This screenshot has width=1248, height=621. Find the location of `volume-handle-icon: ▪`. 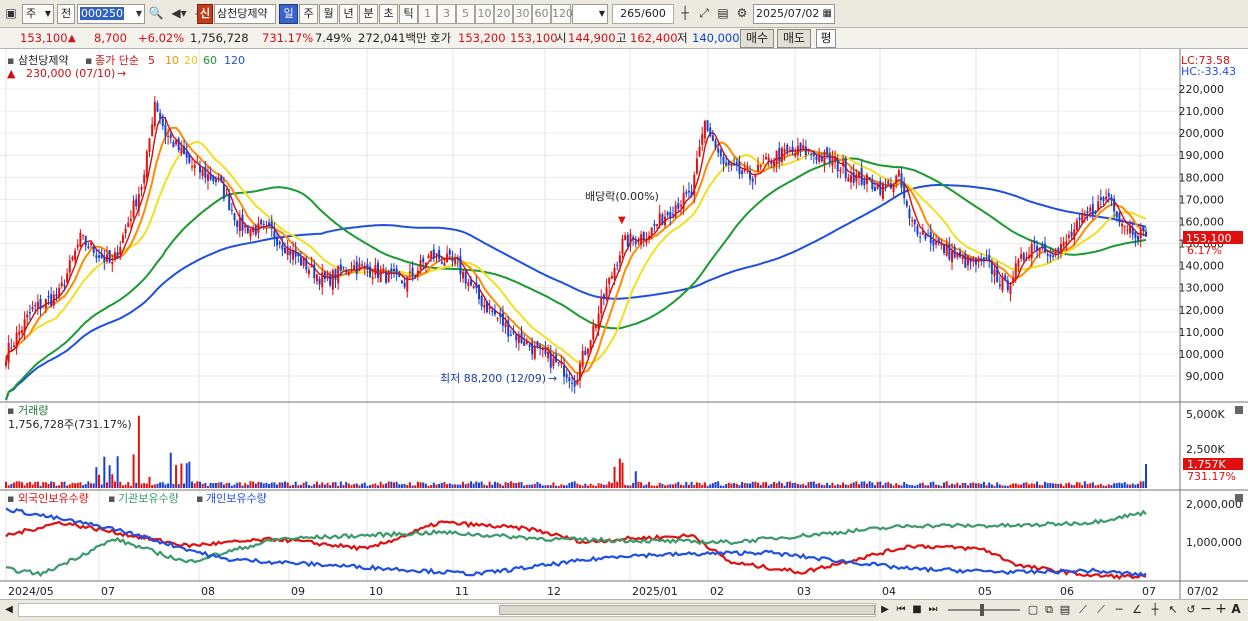

volume-handle-icon: ▪ is located at coordinates (10, 410).